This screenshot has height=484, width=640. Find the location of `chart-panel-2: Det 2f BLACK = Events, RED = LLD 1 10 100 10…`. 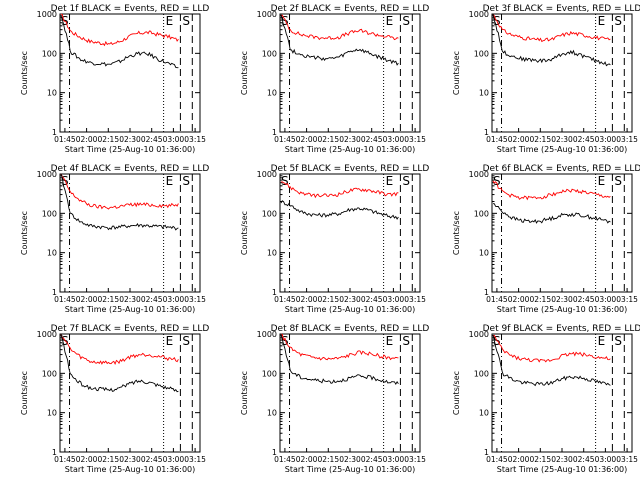

chart-panel-2: Det 2f BLACK = Events, RED = LLD 1 10 100 10… is located at coordinates (334, 79).